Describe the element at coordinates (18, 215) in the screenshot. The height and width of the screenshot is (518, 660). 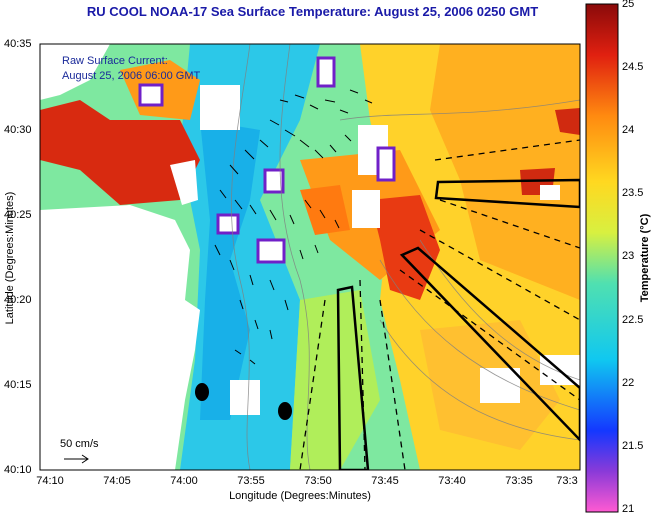
I see `y-tick-label: 40:25` at that location.